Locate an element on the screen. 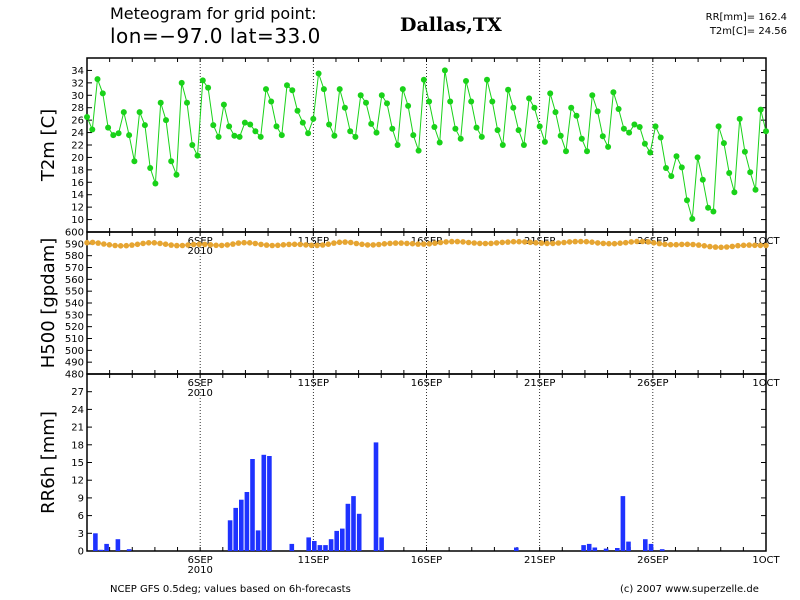  t2m-ytick-label: 24 is located at coordinates (77, 133).